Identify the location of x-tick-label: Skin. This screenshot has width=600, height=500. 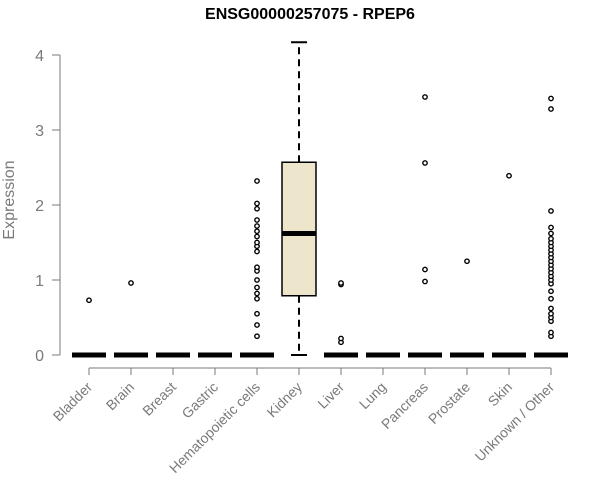
(500, 394).